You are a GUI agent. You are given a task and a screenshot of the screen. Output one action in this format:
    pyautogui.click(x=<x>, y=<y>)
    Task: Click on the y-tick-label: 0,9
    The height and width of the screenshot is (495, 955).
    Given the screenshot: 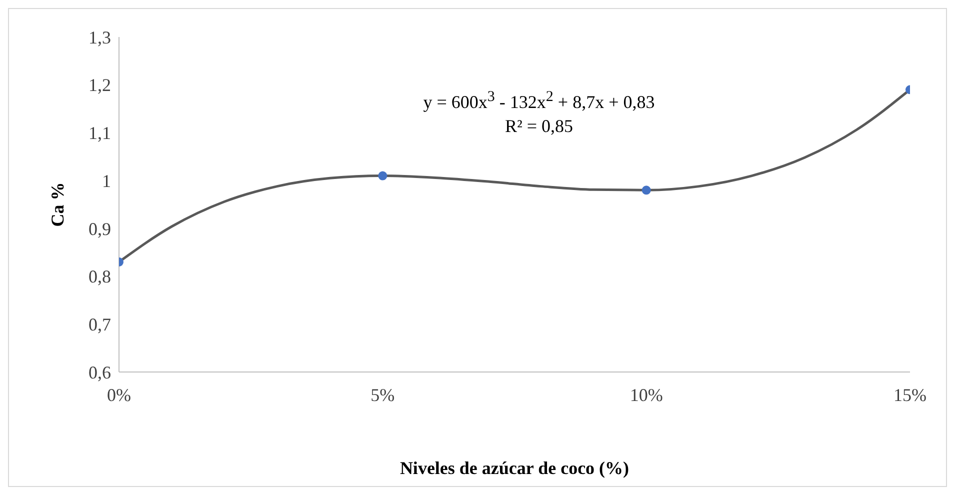 What is the action you would take?
    pyautogui.click(x=99, y=228)
    